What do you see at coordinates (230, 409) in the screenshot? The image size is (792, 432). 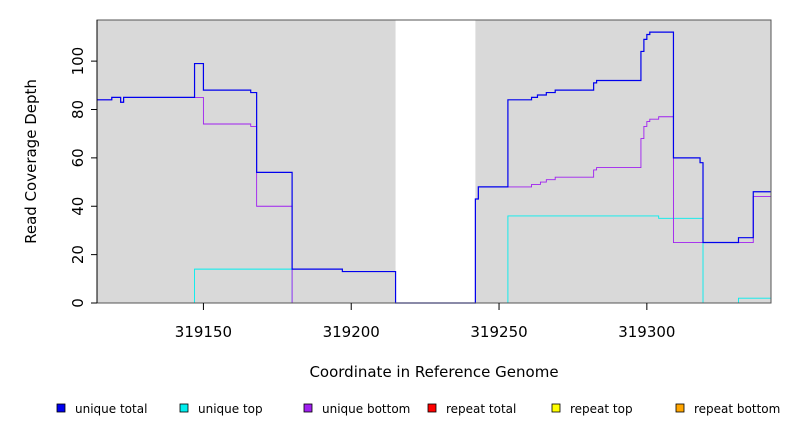 I see `legend-label-unique-top: unique top` at bounding box center [230, 409].